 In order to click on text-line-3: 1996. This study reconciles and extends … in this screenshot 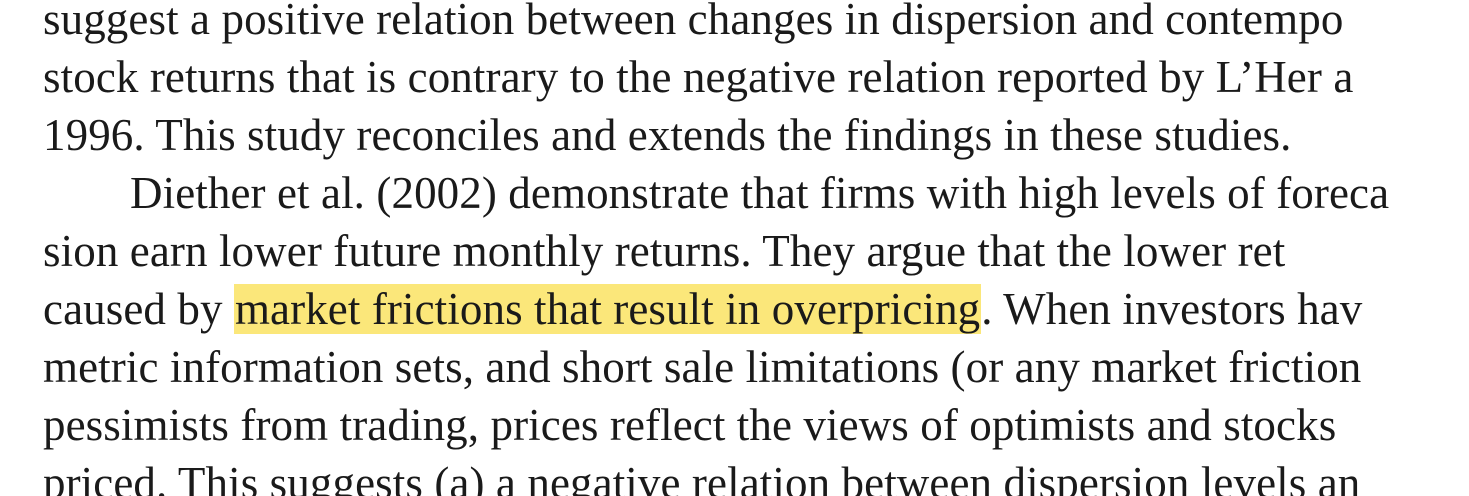, I will do `click(667, 135)`.